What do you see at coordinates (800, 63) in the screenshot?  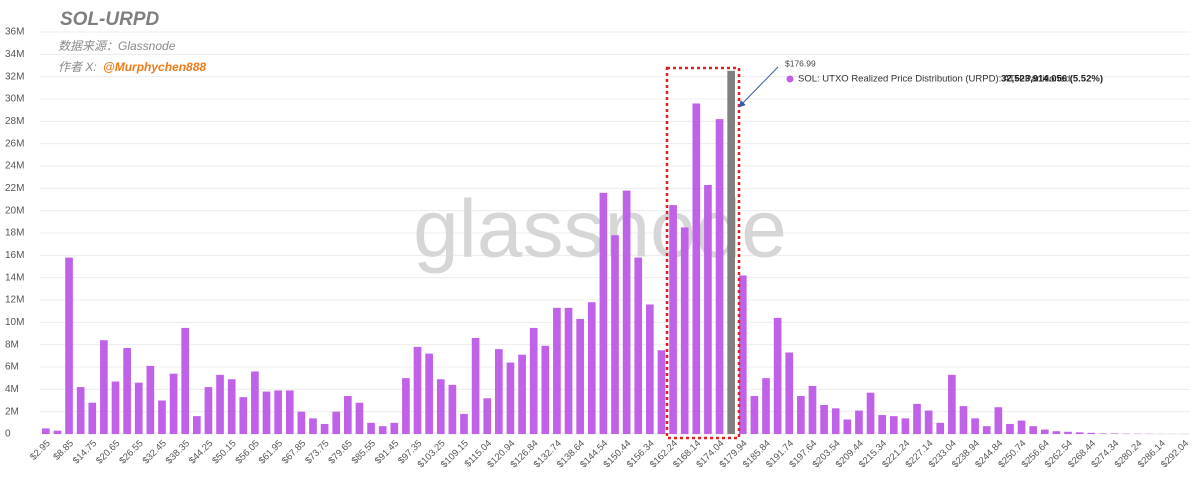 I see `tooltip-label: $176.99` at bounding box center [800, 63].